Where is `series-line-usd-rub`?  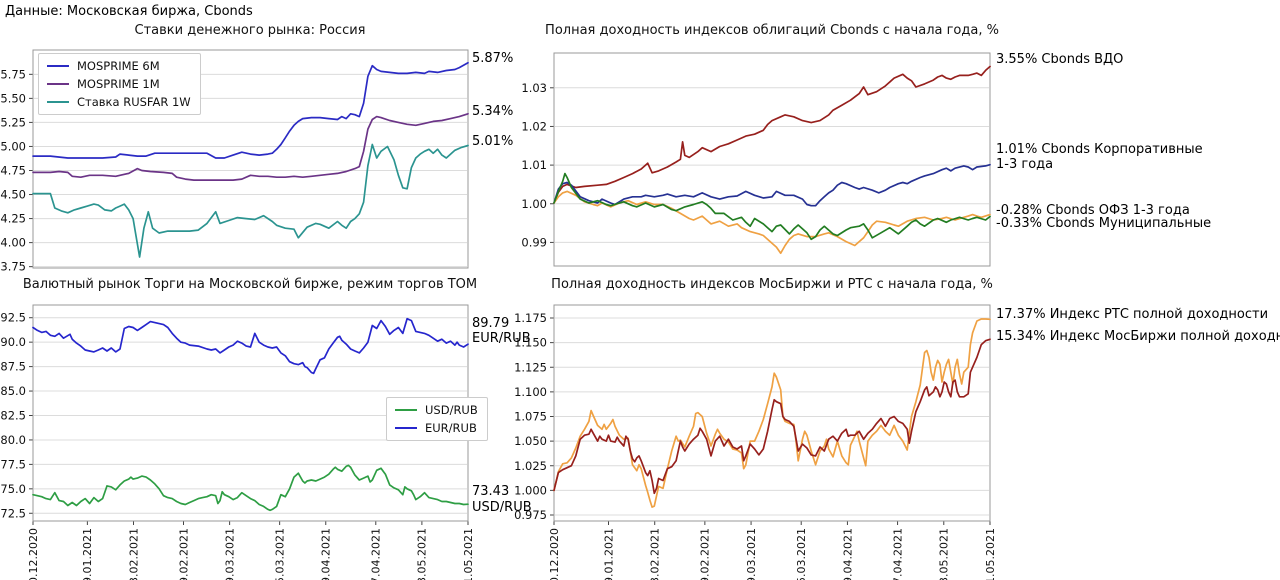
series-line-usd-rub is located at coordinates (250, 488).